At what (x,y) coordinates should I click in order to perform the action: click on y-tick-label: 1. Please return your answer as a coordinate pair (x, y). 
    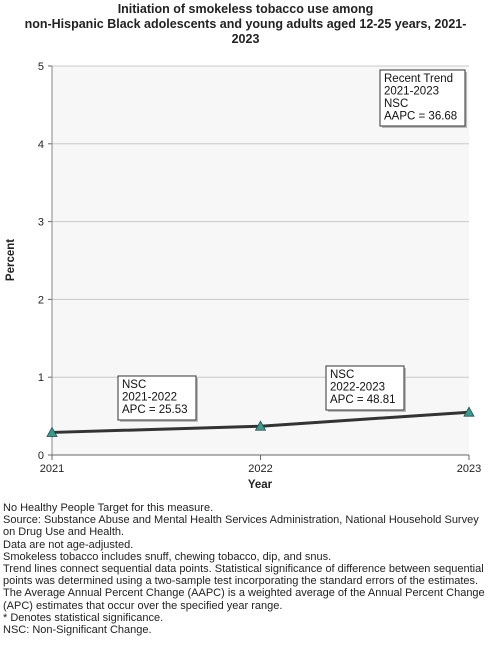
    Looking at the image, I should click on (41, 378).